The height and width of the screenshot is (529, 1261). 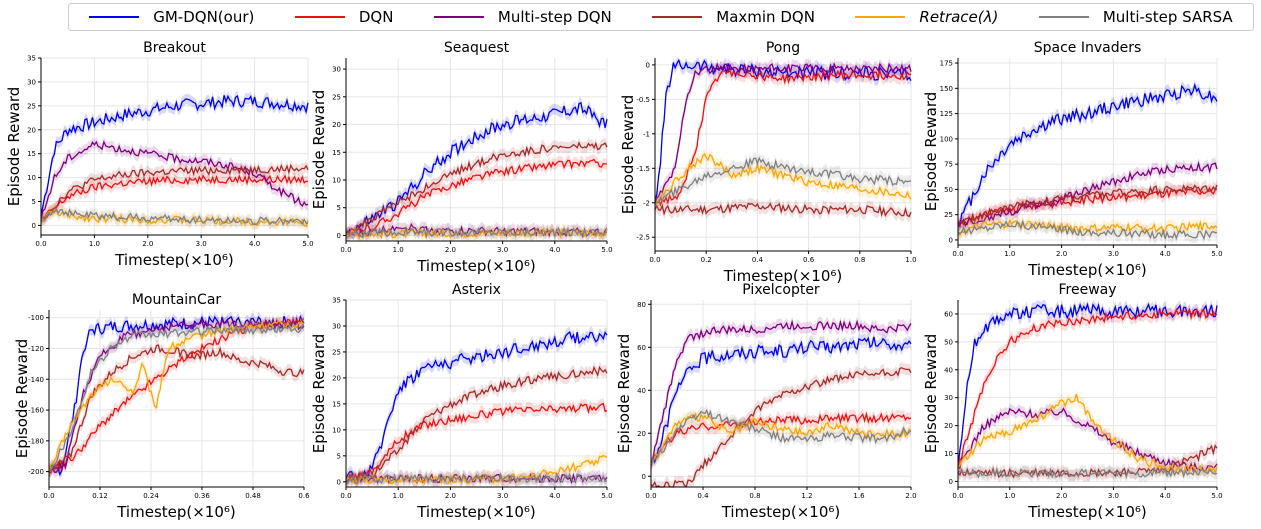 What do you see at coordinates (204, 17) in the screenshot?
I see `legend-label: GM-DQN(our)` at bounding box center [204, 17].